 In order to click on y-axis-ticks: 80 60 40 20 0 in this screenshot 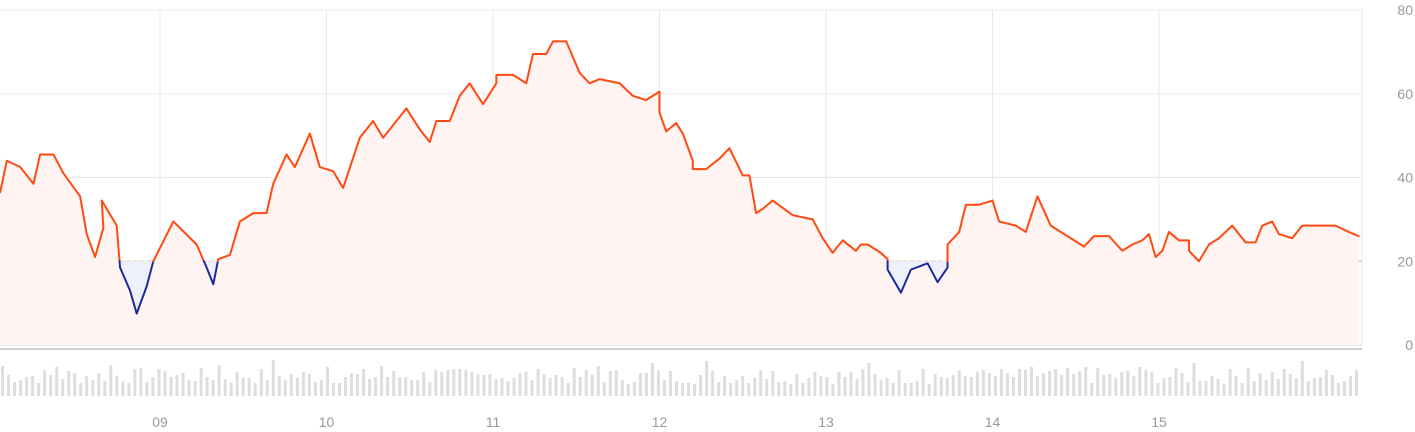, I will do `click(1405, 177)`.